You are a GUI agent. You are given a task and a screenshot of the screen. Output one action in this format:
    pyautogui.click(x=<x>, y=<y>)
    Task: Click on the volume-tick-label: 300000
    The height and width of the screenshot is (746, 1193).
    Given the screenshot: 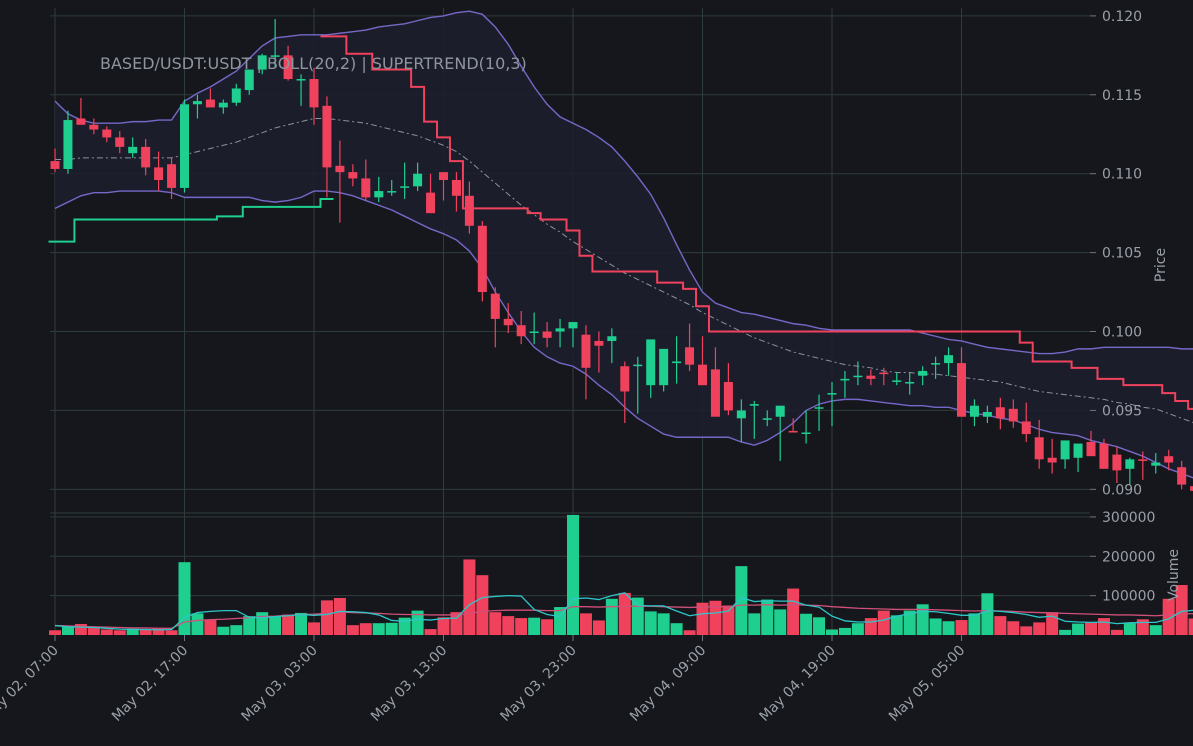 What is the action you would take?
    pyautogui.click(x=1128, y=518)
    